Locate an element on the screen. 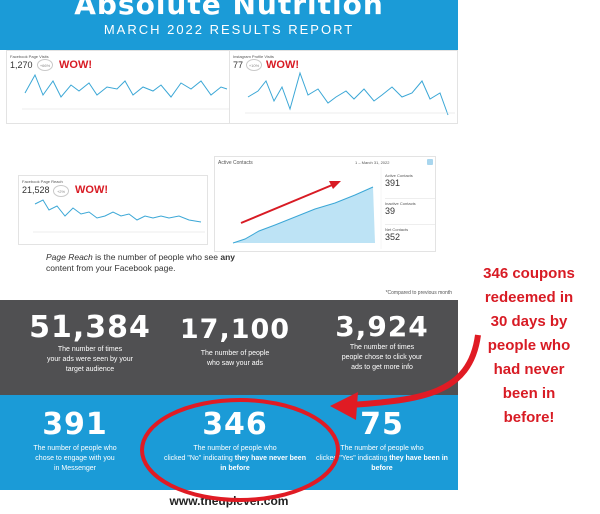  stat-line: The number of people is located at coordinates (235, 353).